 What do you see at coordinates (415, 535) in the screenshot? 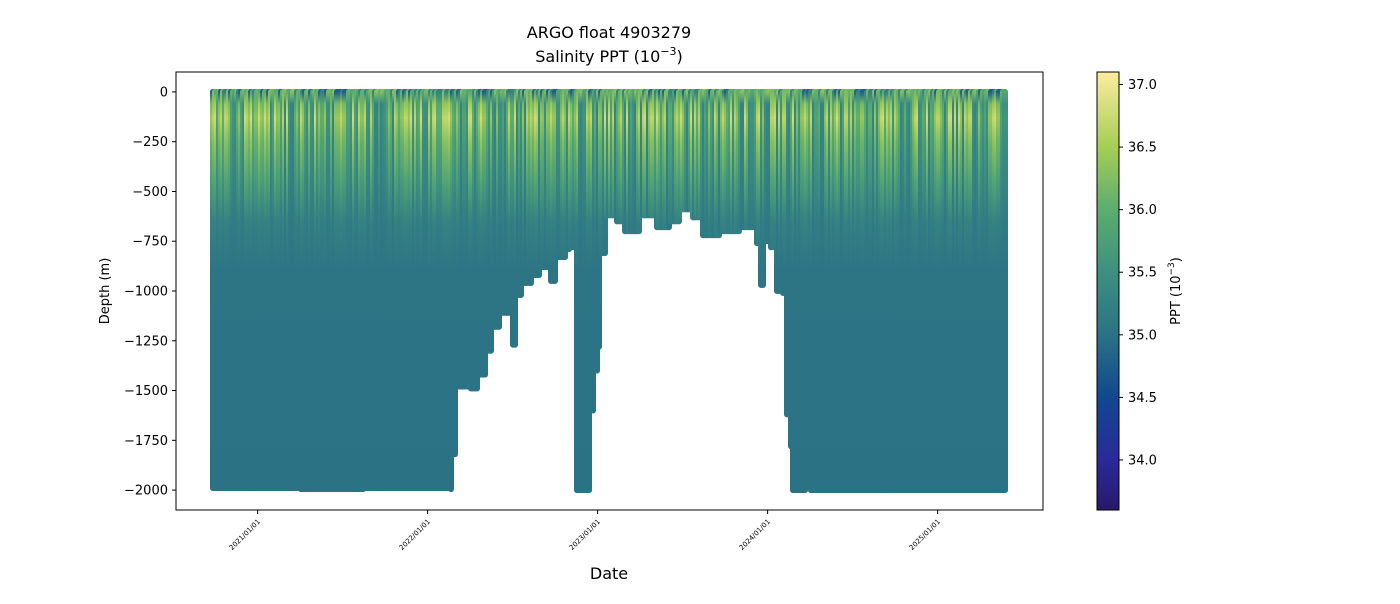
I see `x-tick-label: 2022/01/01` at bounding box center [415, 535].